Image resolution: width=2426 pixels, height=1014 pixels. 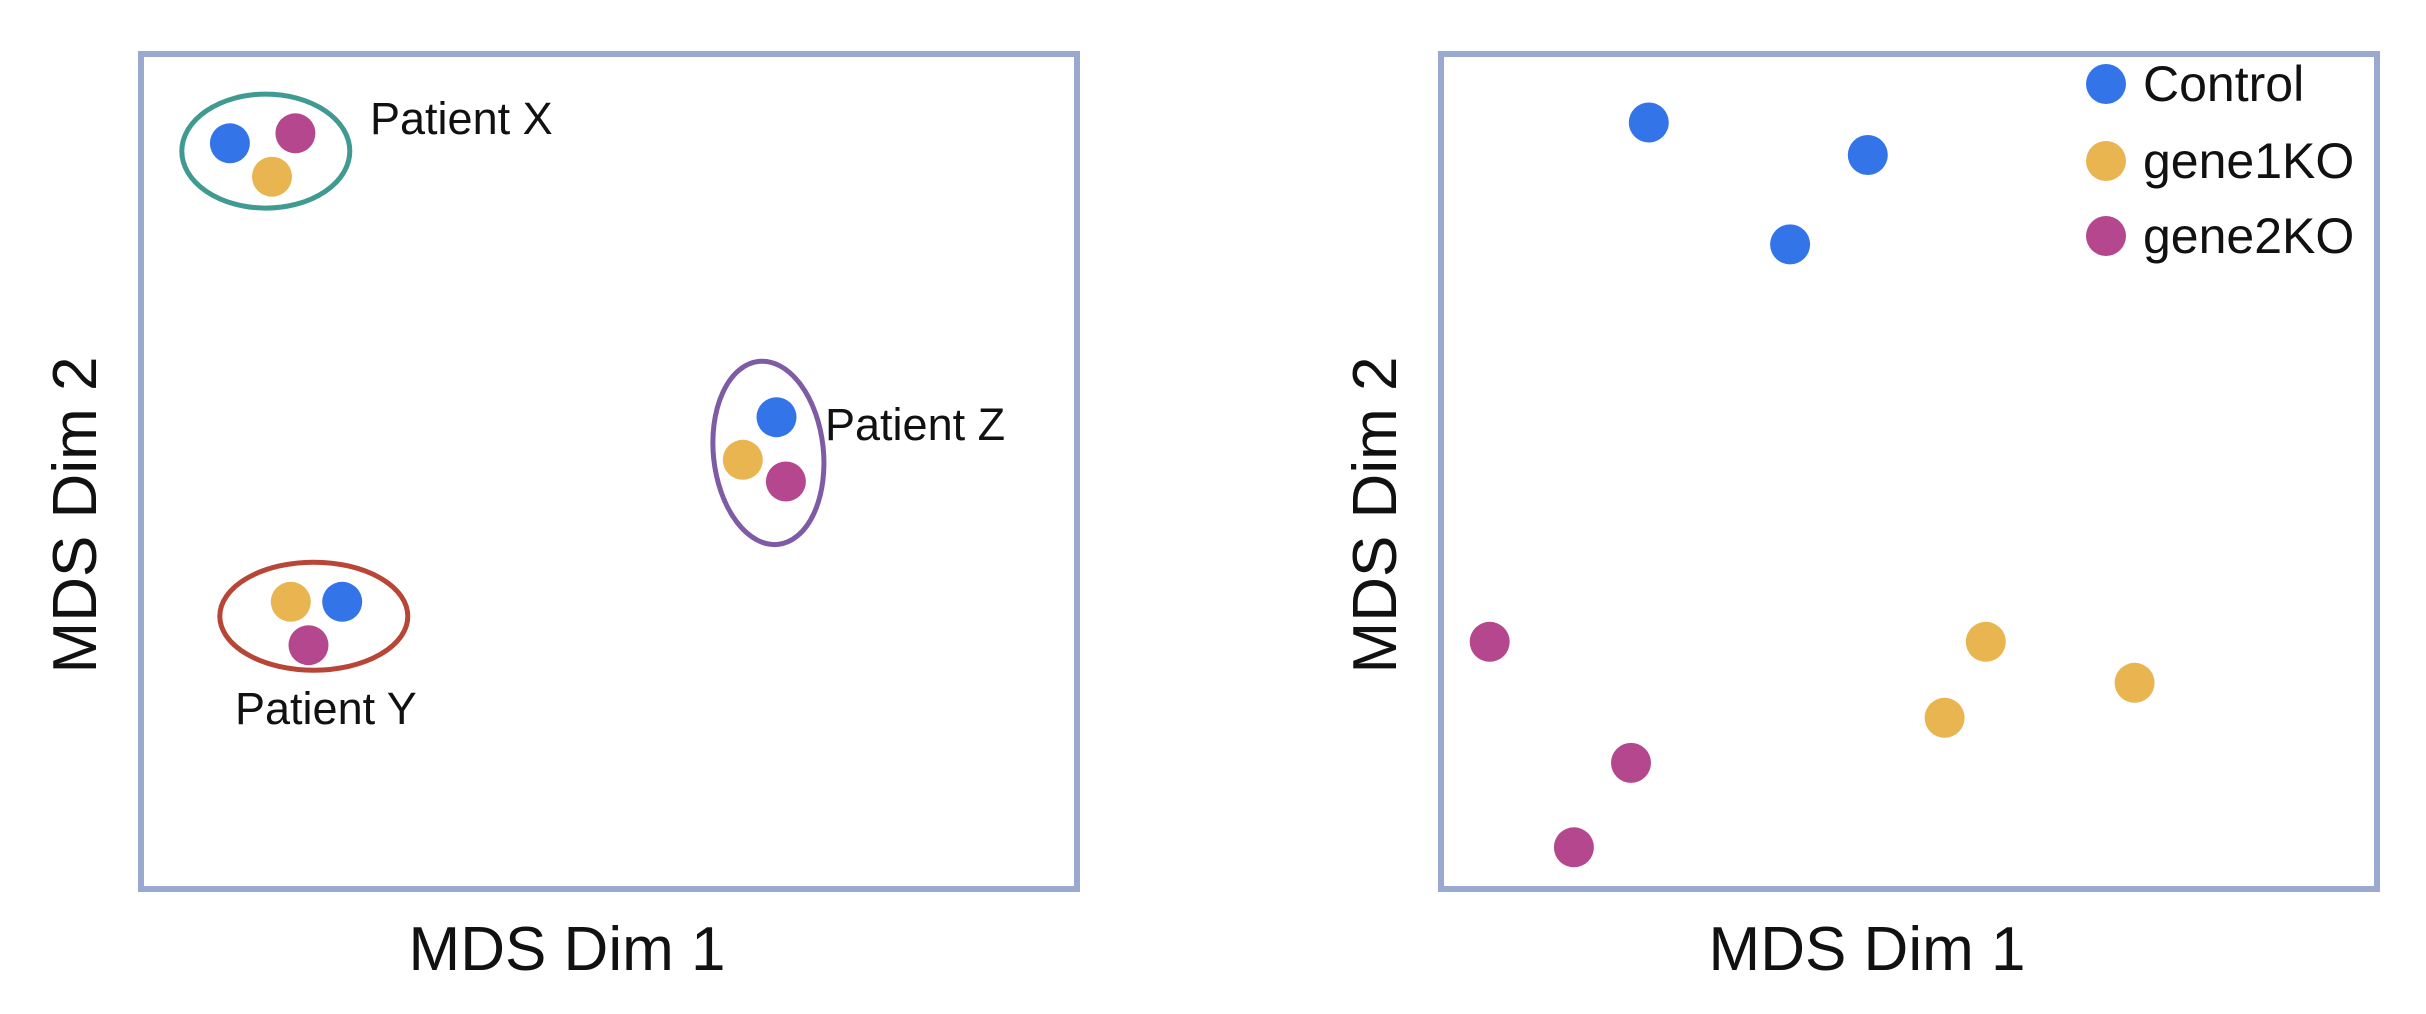 I want to click on legend-marker-control, so click(x=2106, y=84).